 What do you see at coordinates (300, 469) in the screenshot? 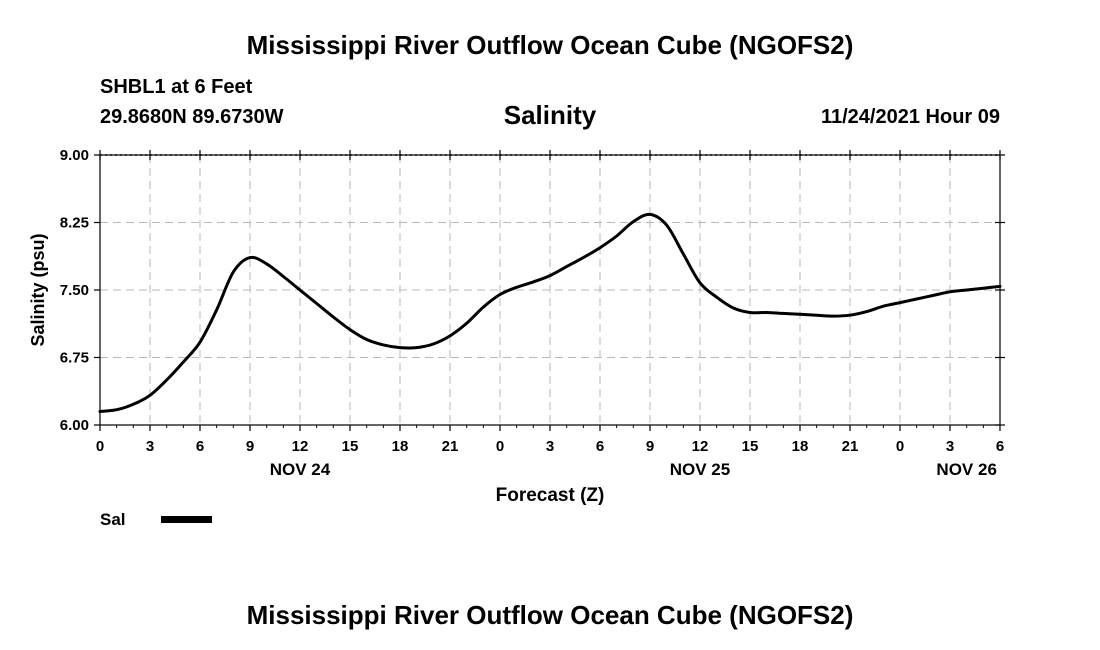
I see `date-label: NOV 24` at bounding box center [300, 469].